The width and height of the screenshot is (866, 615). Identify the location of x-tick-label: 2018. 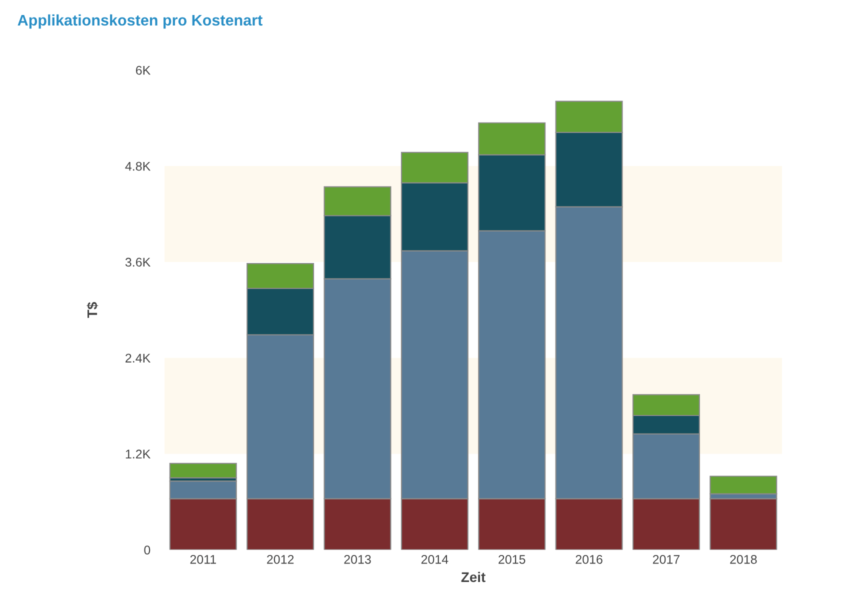
(743, 559).